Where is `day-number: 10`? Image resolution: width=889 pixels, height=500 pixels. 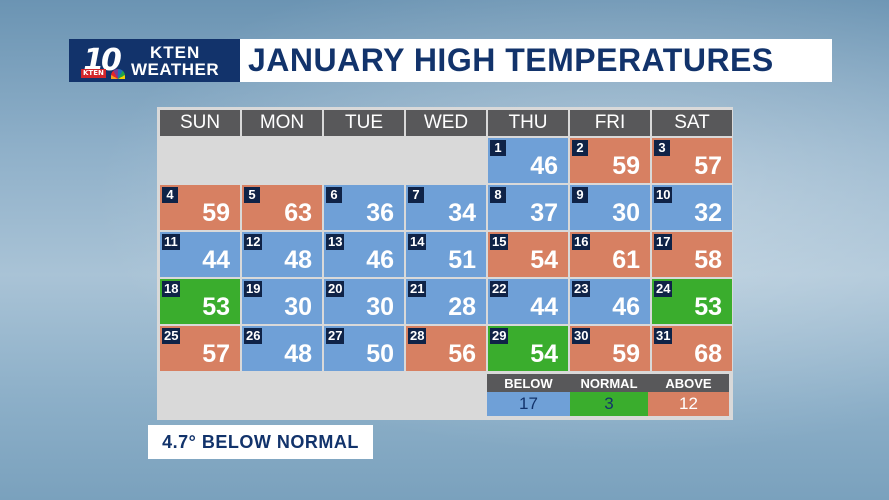
day-number: 10 is located at coordinates (663, 195).